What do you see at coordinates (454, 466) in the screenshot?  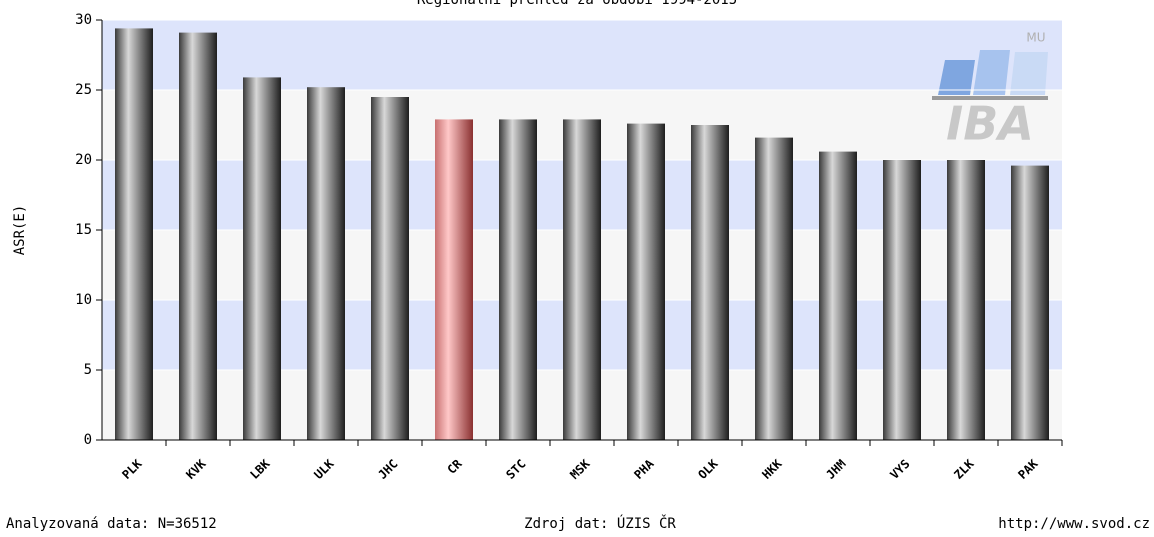 I see `x-tick-label: CR` at bounding box center [454, 466].